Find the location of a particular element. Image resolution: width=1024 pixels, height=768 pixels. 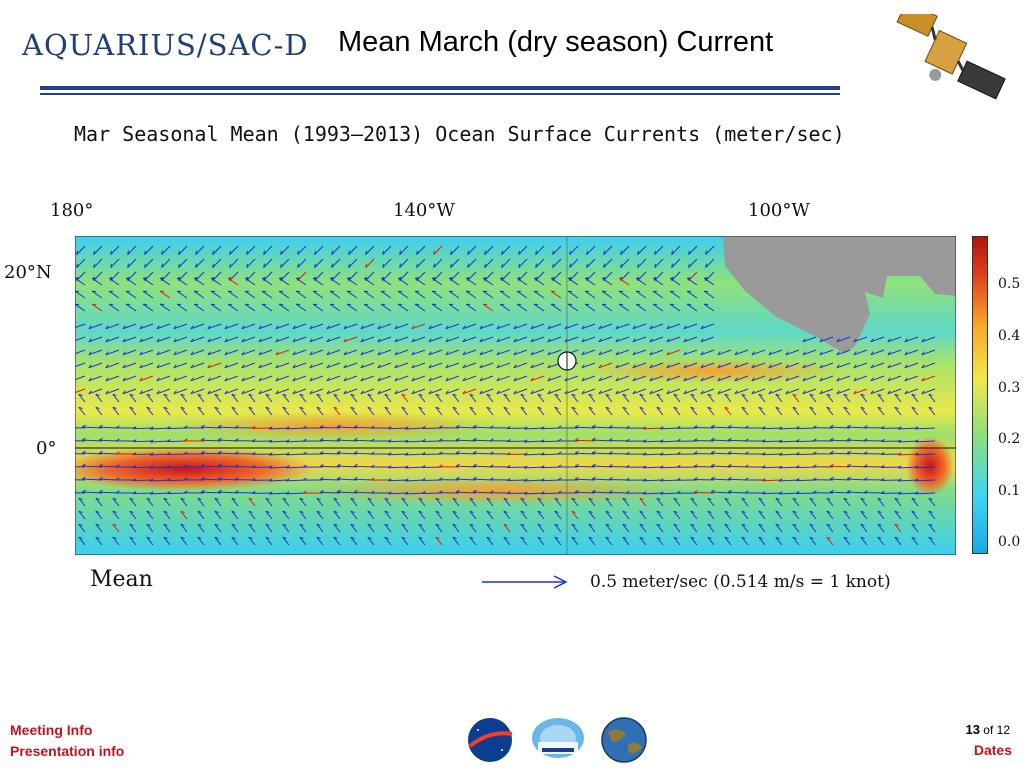

dates: Dates is located at coordinates (992, 750).